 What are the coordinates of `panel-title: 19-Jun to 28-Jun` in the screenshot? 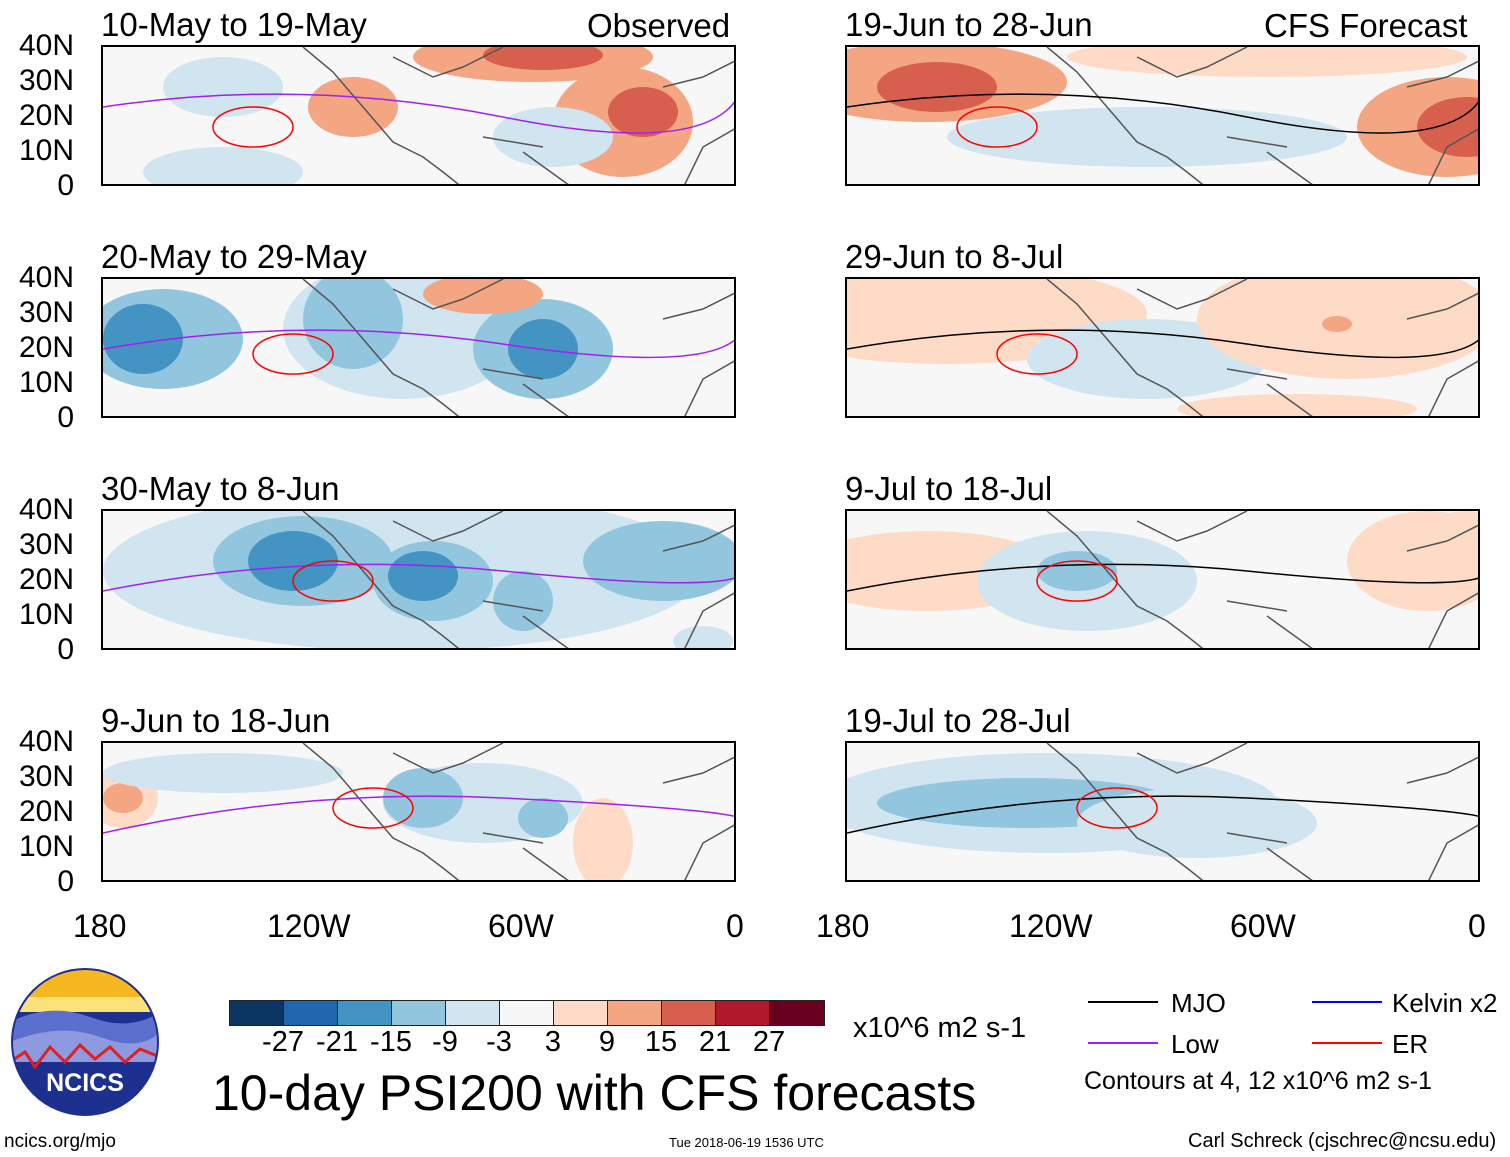 It's located at (969, 24).